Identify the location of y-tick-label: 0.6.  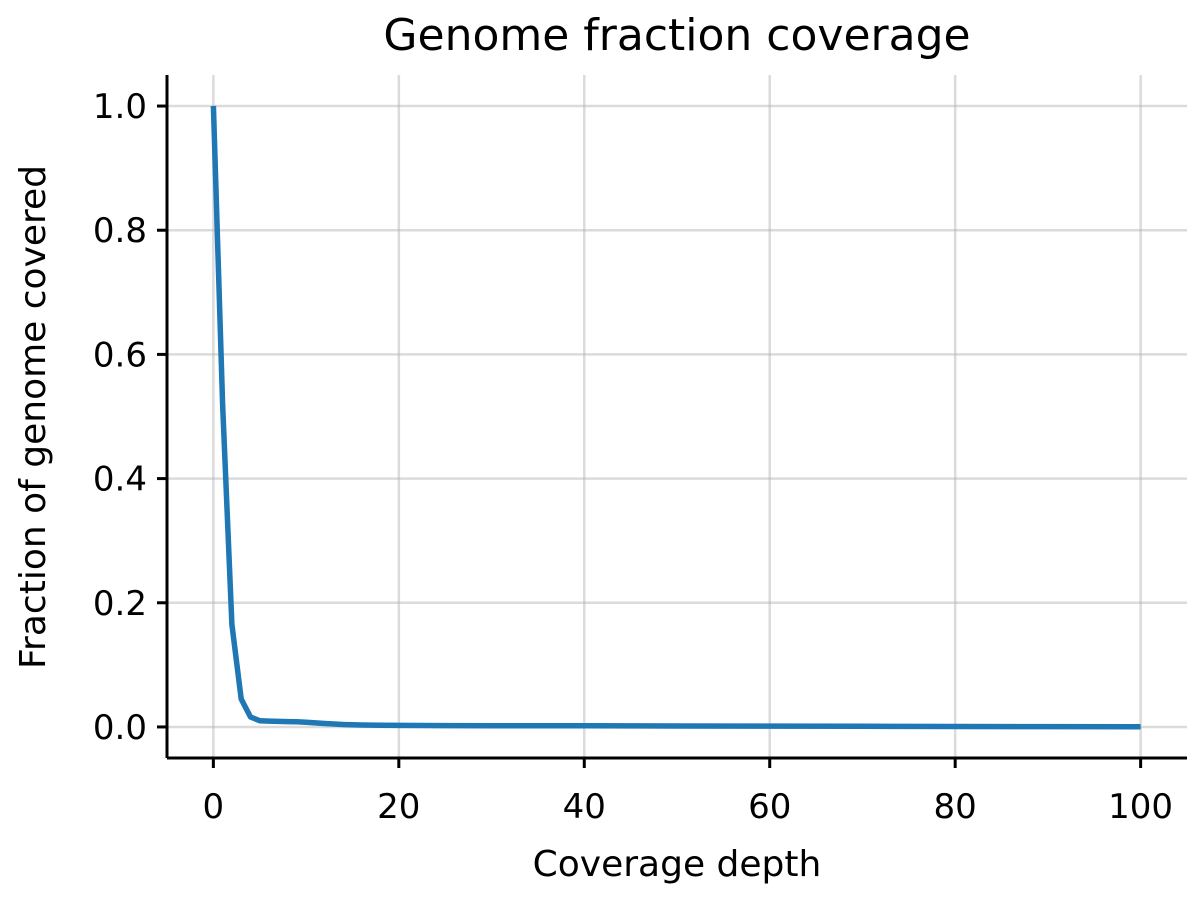
(120, 355).